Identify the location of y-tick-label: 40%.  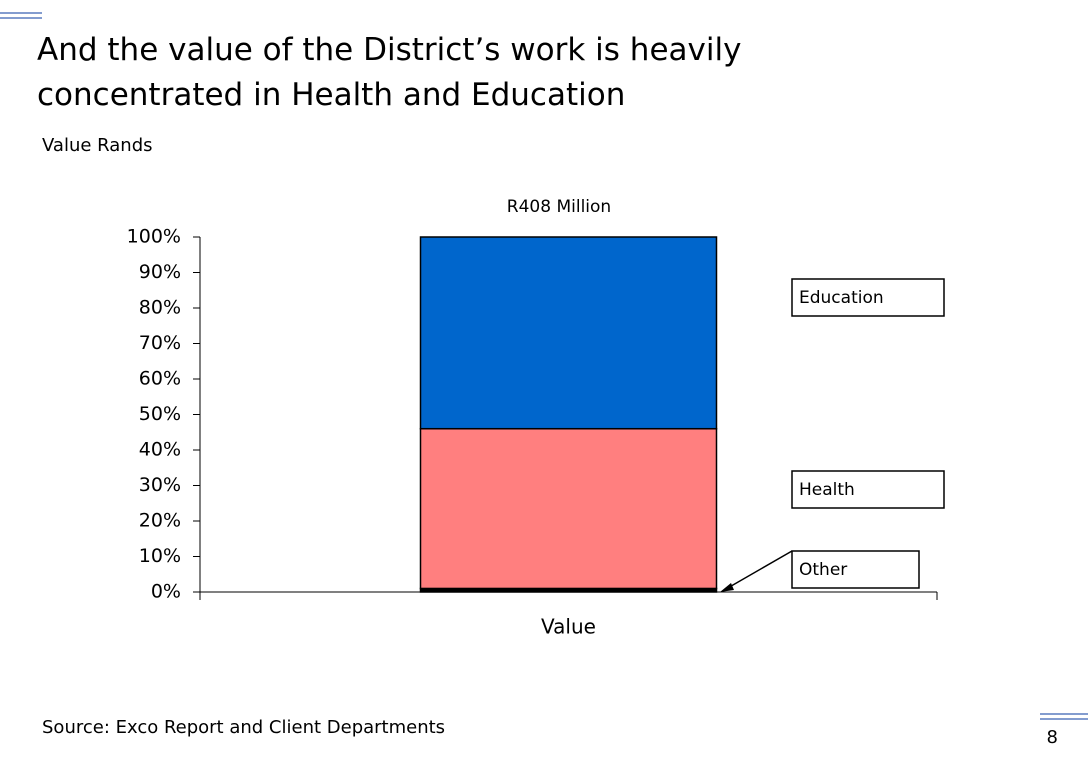
(160, 450).